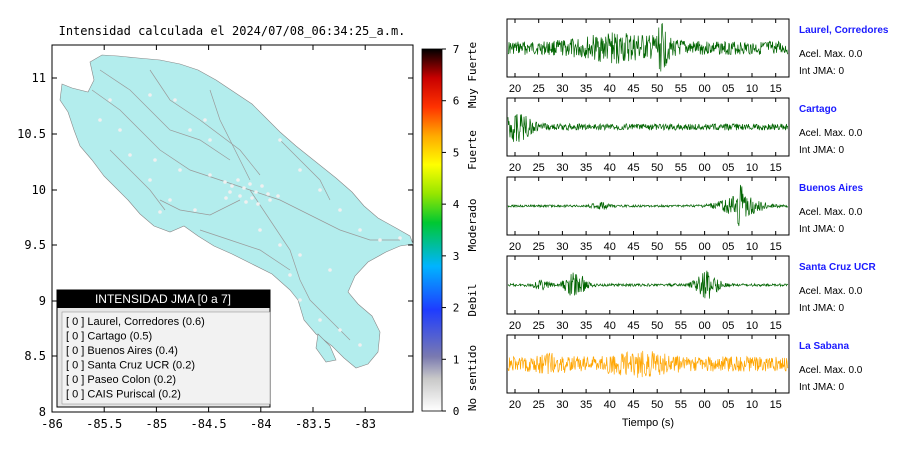 The height and width of the screenshot is (460, 910). I want to click on colorbar-labels: Muy Fuerte Fuerte Moderado Debil No sentido, so click(472, 226).